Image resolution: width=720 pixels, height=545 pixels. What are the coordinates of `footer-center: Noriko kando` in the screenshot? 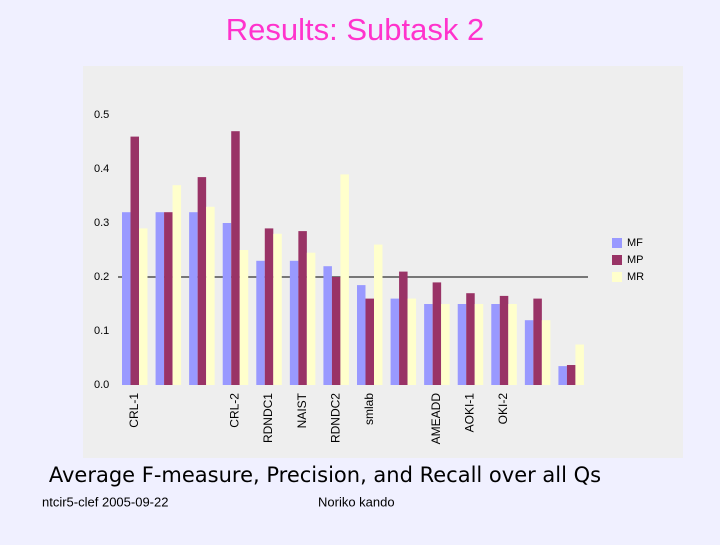 It's located at (356, 501).